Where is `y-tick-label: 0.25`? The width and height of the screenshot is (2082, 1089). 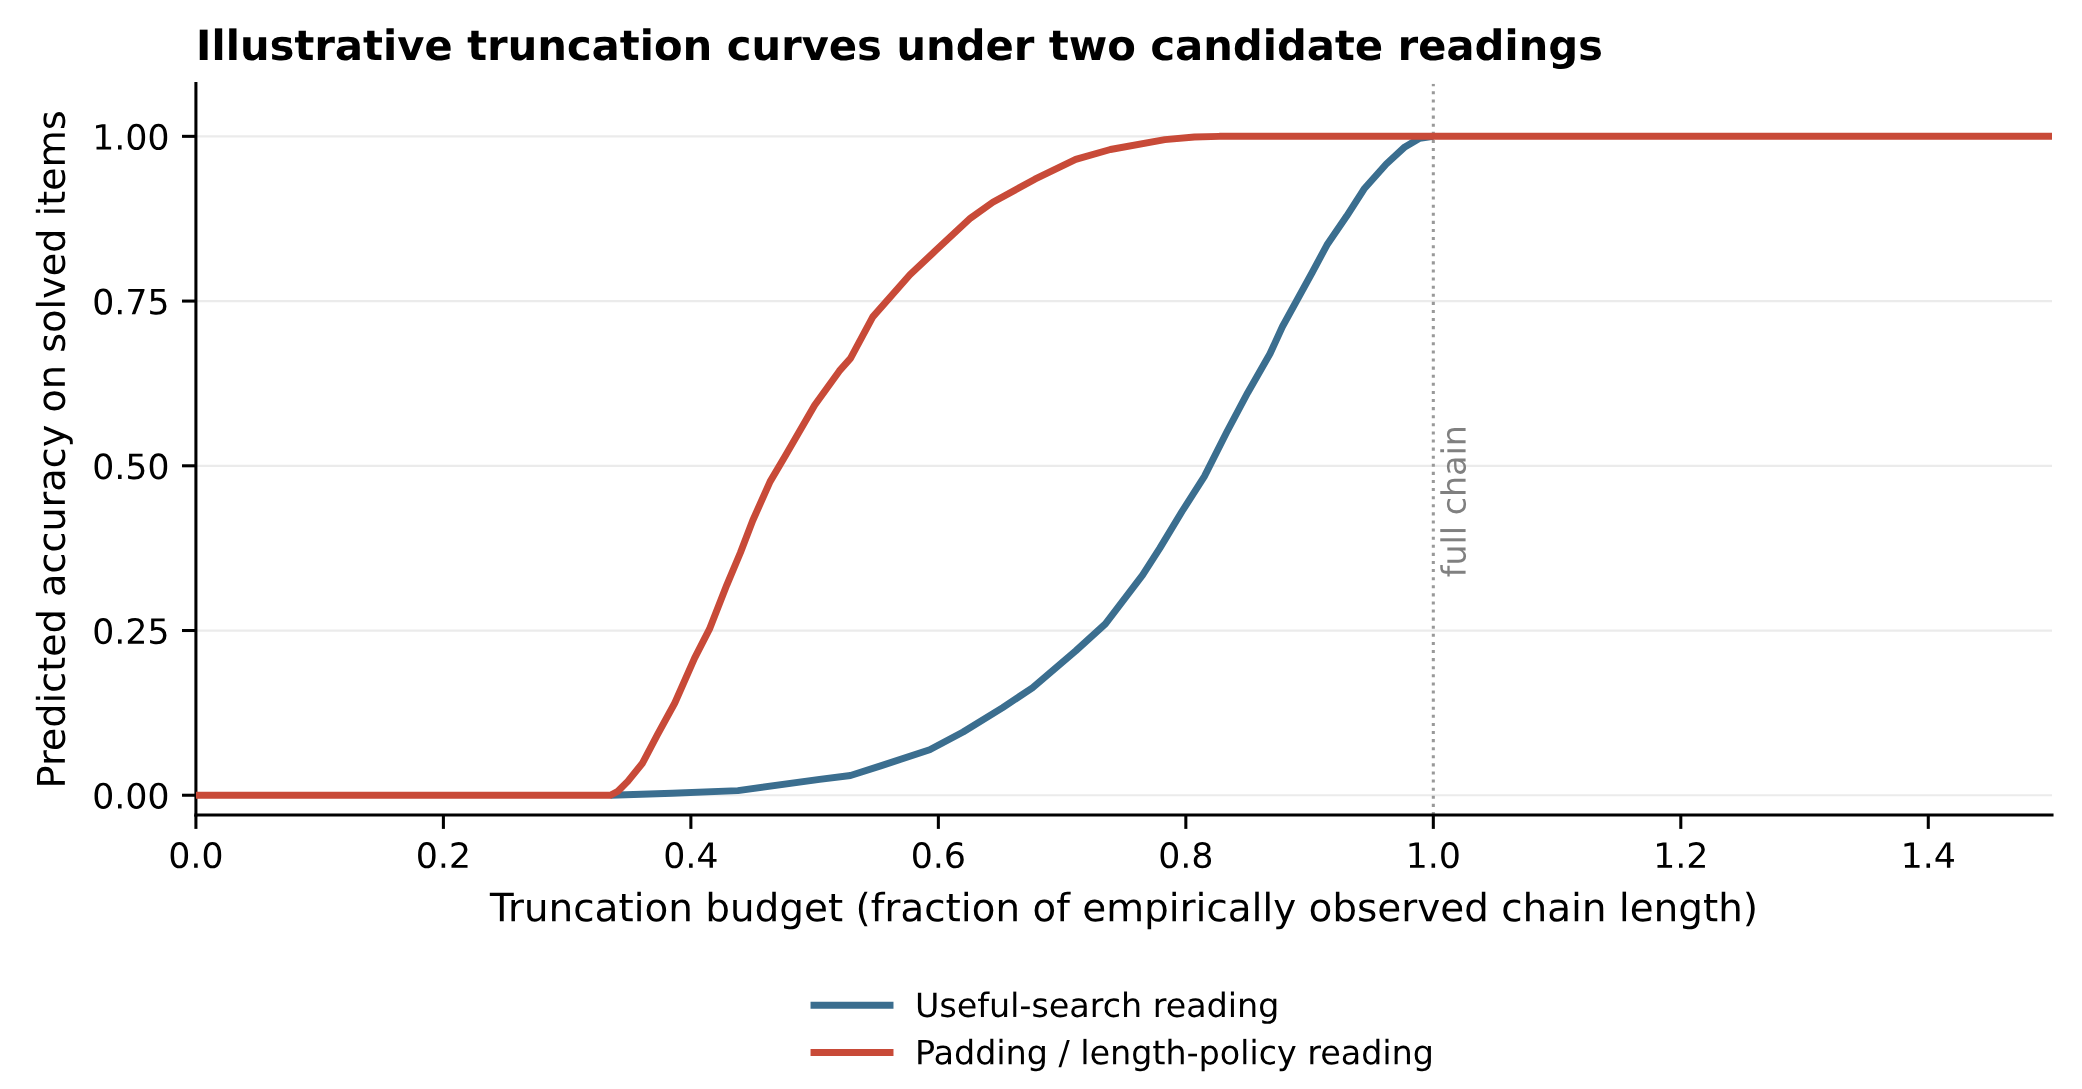
y-tick-label: 0.25 is located at coordinates (130, 631).